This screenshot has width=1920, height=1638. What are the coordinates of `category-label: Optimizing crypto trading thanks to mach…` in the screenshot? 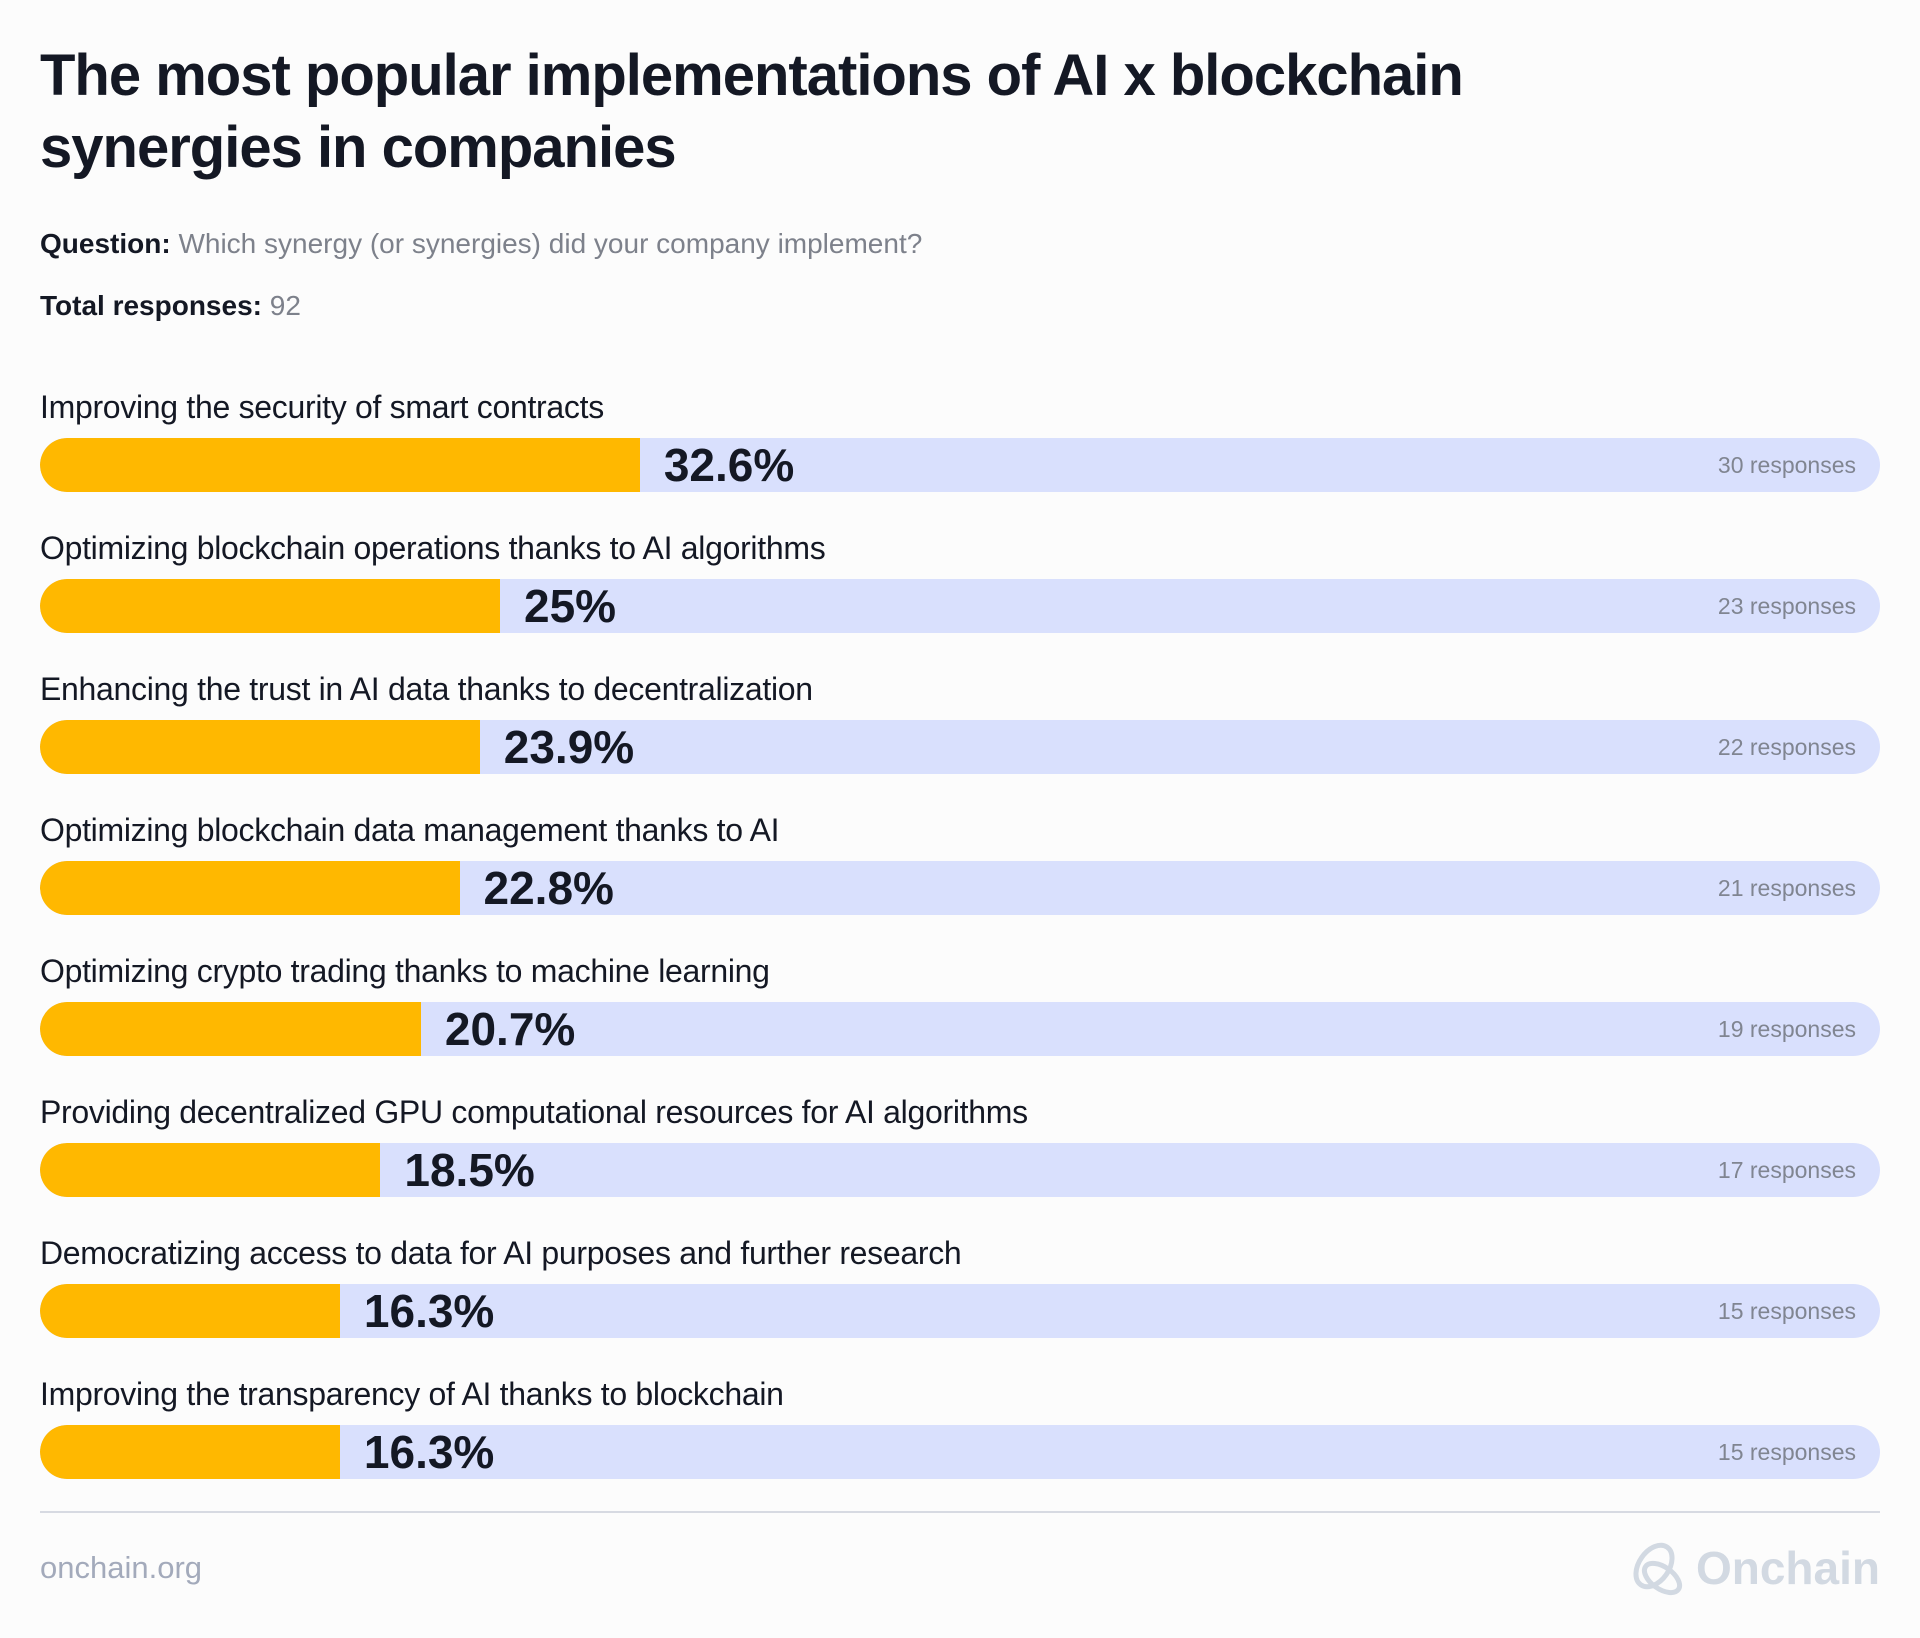 It's located at (405, 971).